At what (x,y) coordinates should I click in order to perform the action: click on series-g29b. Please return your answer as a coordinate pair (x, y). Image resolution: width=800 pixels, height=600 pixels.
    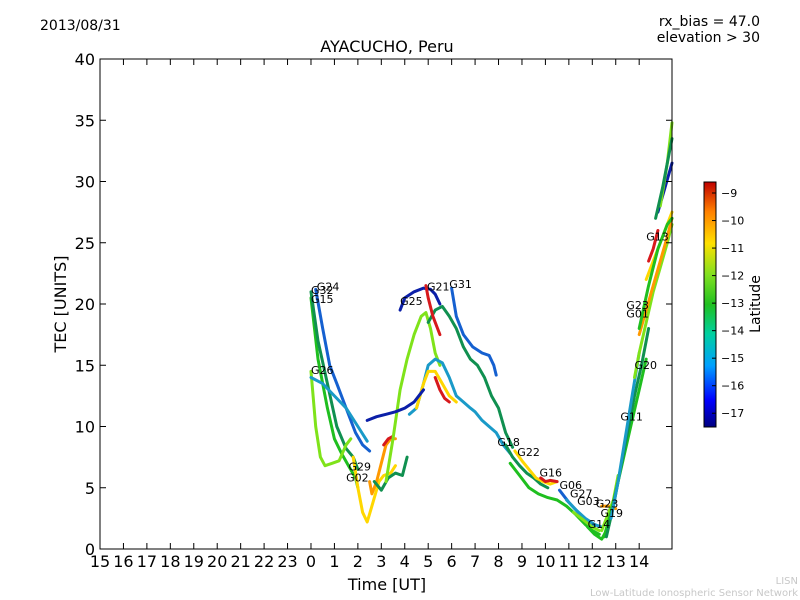
    Looking at the image, I should click on (390, 473).